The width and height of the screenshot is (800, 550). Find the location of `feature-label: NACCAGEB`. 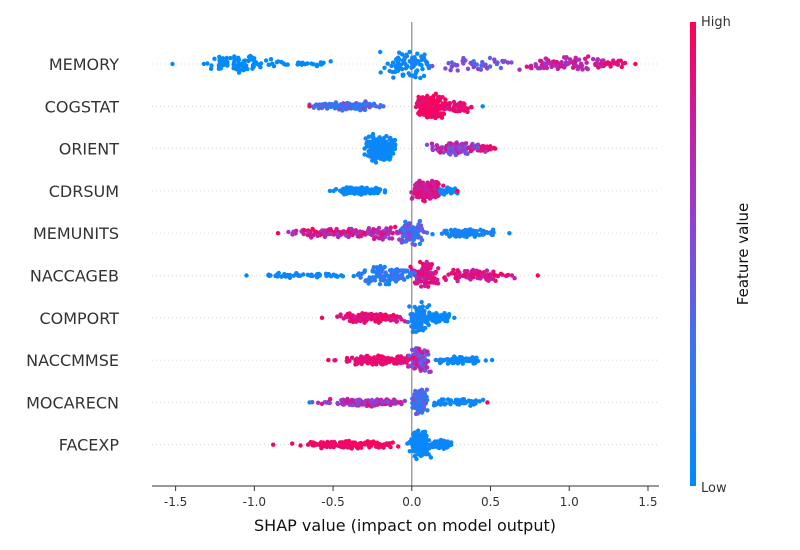

feature-label: NACCAGEB is located at coordinates (74, 276).